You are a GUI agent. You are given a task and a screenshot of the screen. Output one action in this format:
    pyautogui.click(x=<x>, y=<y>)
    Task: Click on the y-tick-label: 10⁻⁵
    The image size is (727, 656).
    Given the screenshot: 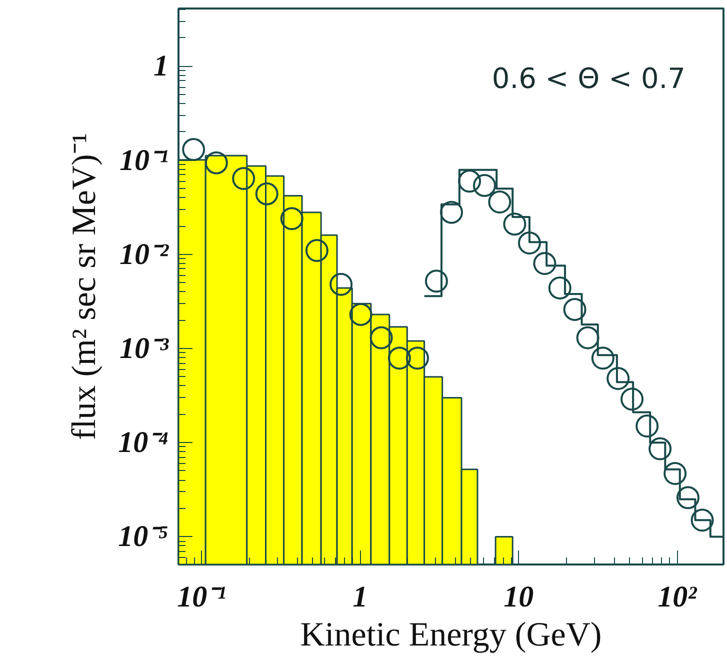 What is the action you would take?
    pyautogui.click(x=143, y=537)
    